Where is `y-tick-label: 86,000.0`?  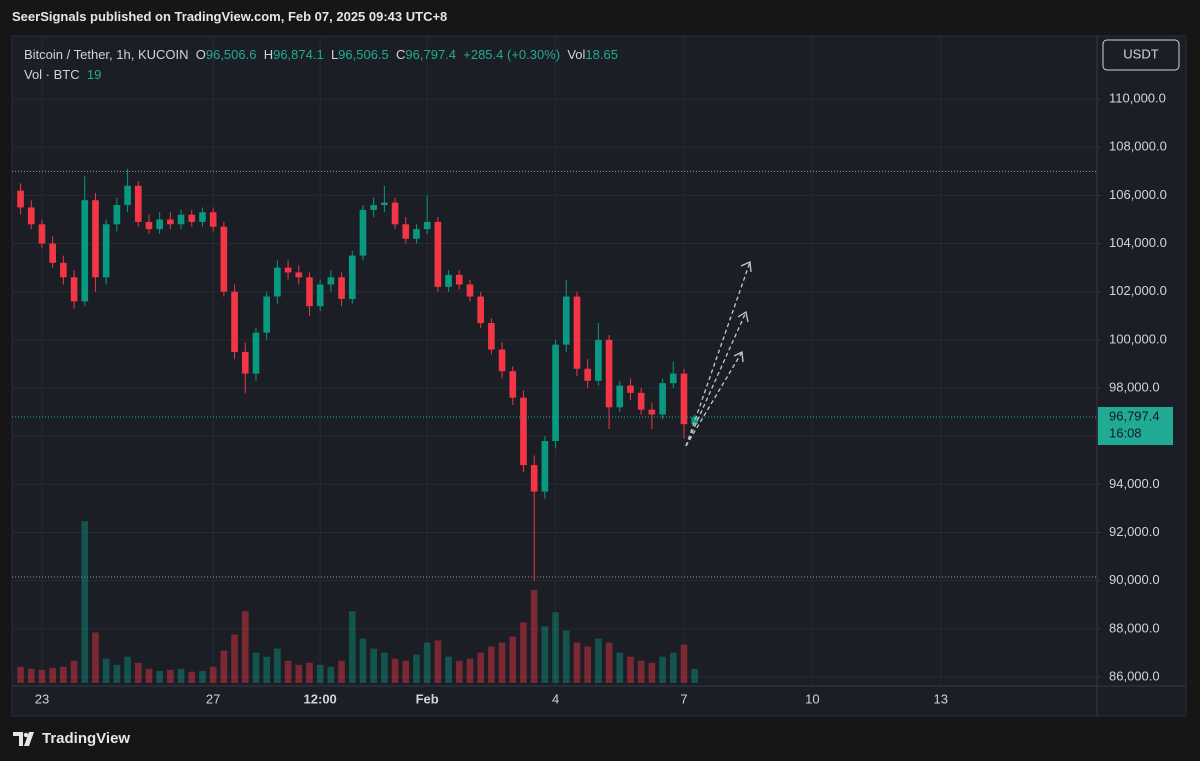 y-tick-label: 86,000.0 is located at coordinates (1134, 675).